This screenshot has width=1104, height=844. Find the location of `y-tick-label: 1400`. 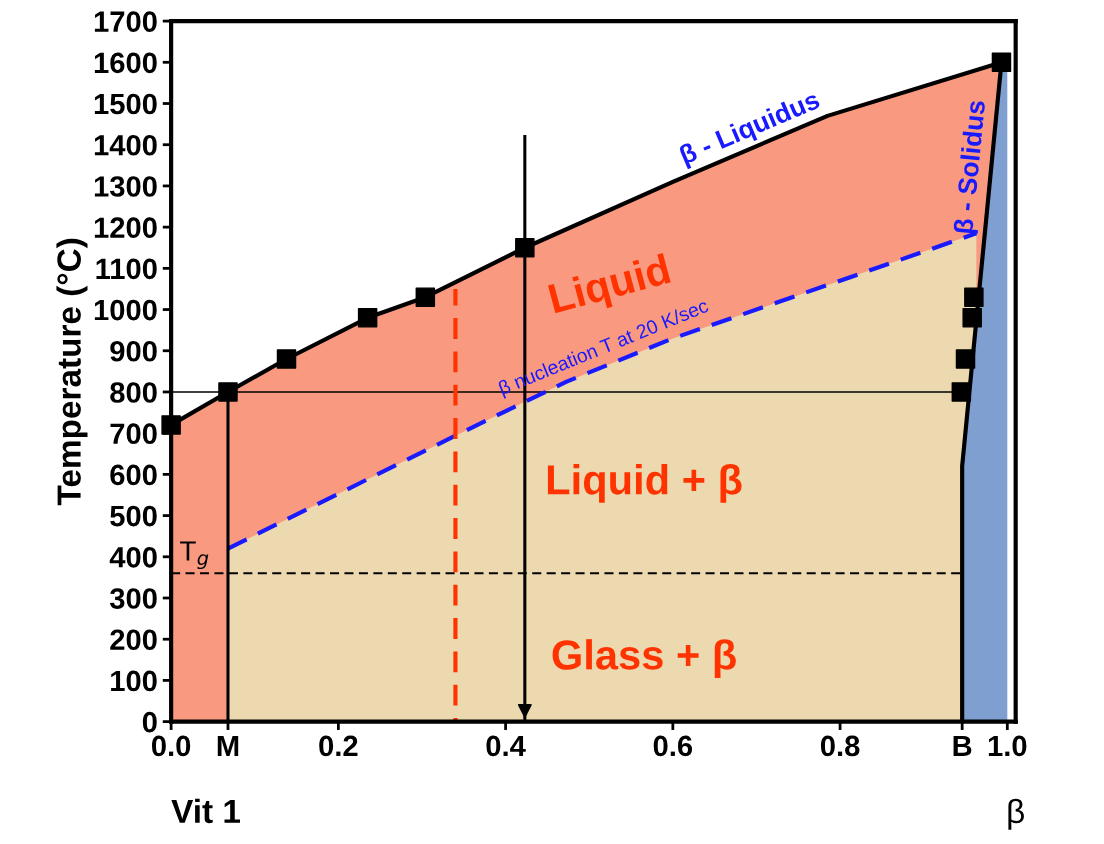

y-tick-label: 1400 is located at coordinates (125, 145).